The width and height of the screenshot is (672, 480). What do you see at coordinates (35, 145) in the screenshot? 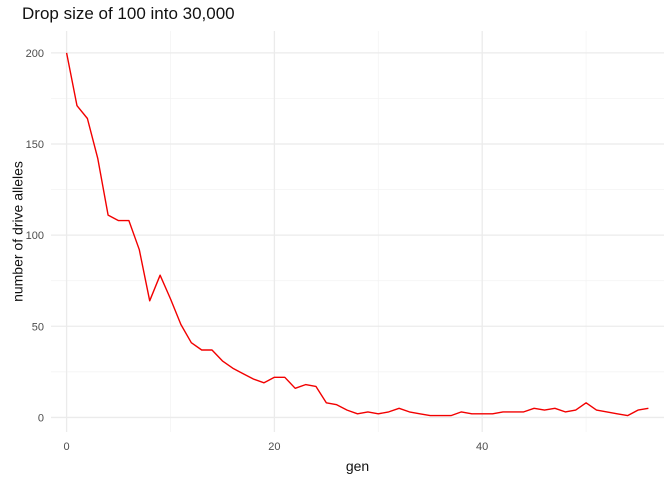
I see `y-tick-label: 150` at bounding box center [35, 145].